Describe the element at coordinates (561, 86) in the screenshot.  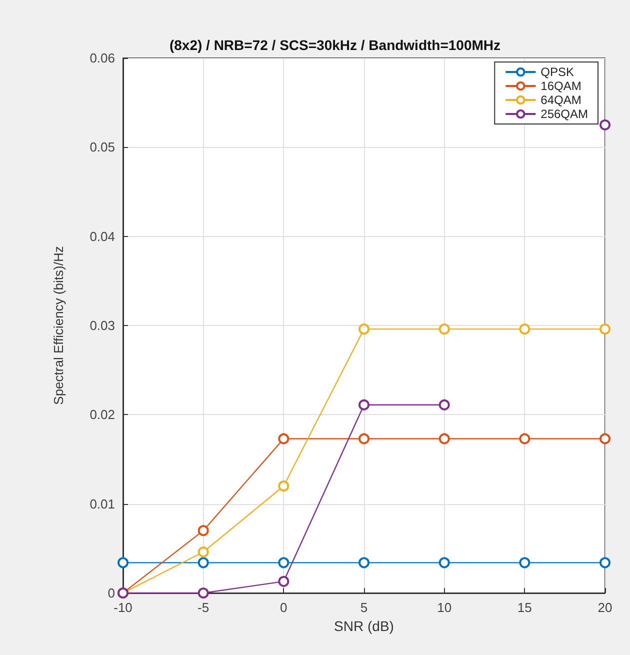
I see `legend-label: 16QAM` at that location.